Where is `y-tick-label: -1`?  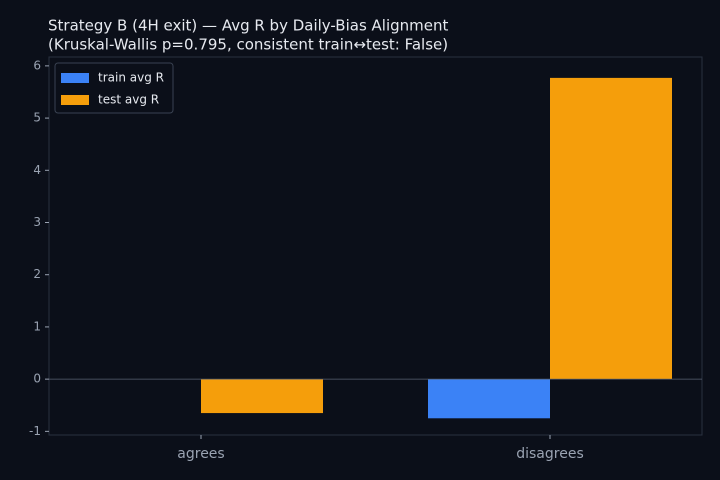 y-tick-label: -1 is located at coordinates (35, 431).